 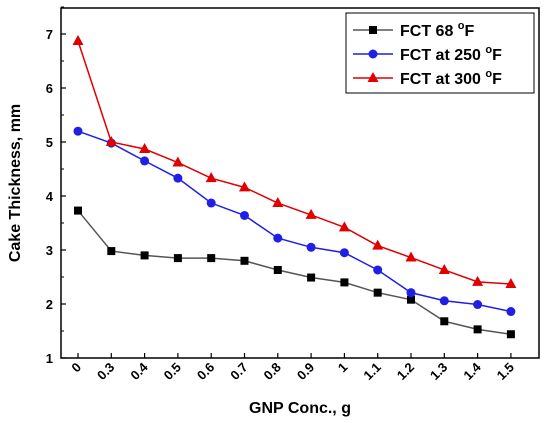 I want to click on x-tick-label: 0.5, so click(x=172, y=371).